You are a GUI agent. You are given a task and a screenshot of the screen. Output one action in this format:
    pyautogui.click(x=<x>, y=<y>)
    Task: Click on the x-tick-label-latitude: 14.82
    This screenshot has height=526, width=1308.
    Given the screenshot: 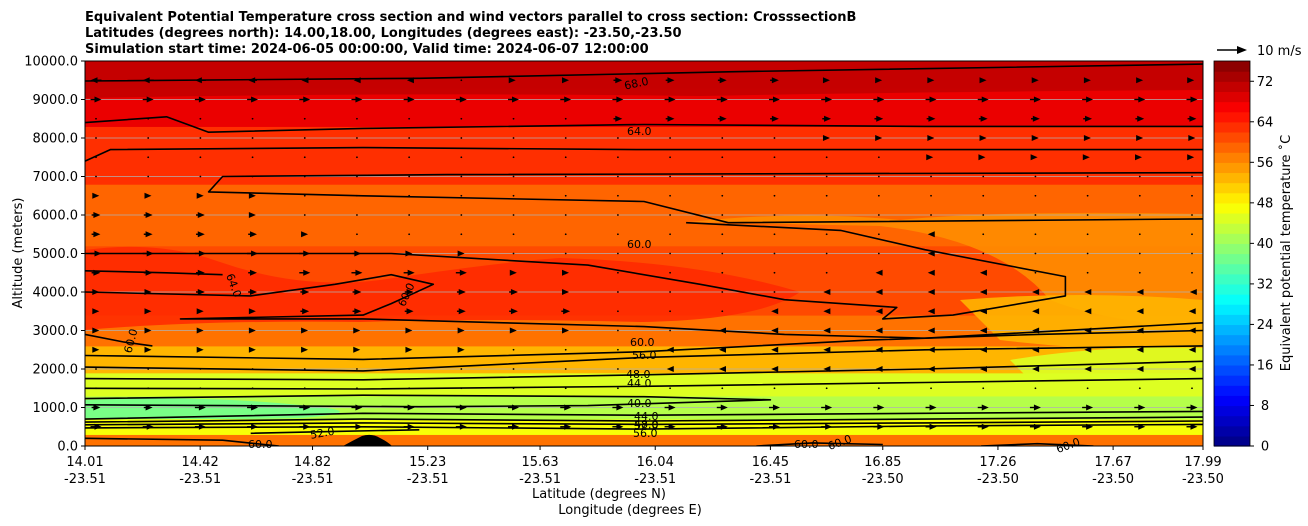 What is the action you would take?
    pyautogui.click(x=312, y=462)
    